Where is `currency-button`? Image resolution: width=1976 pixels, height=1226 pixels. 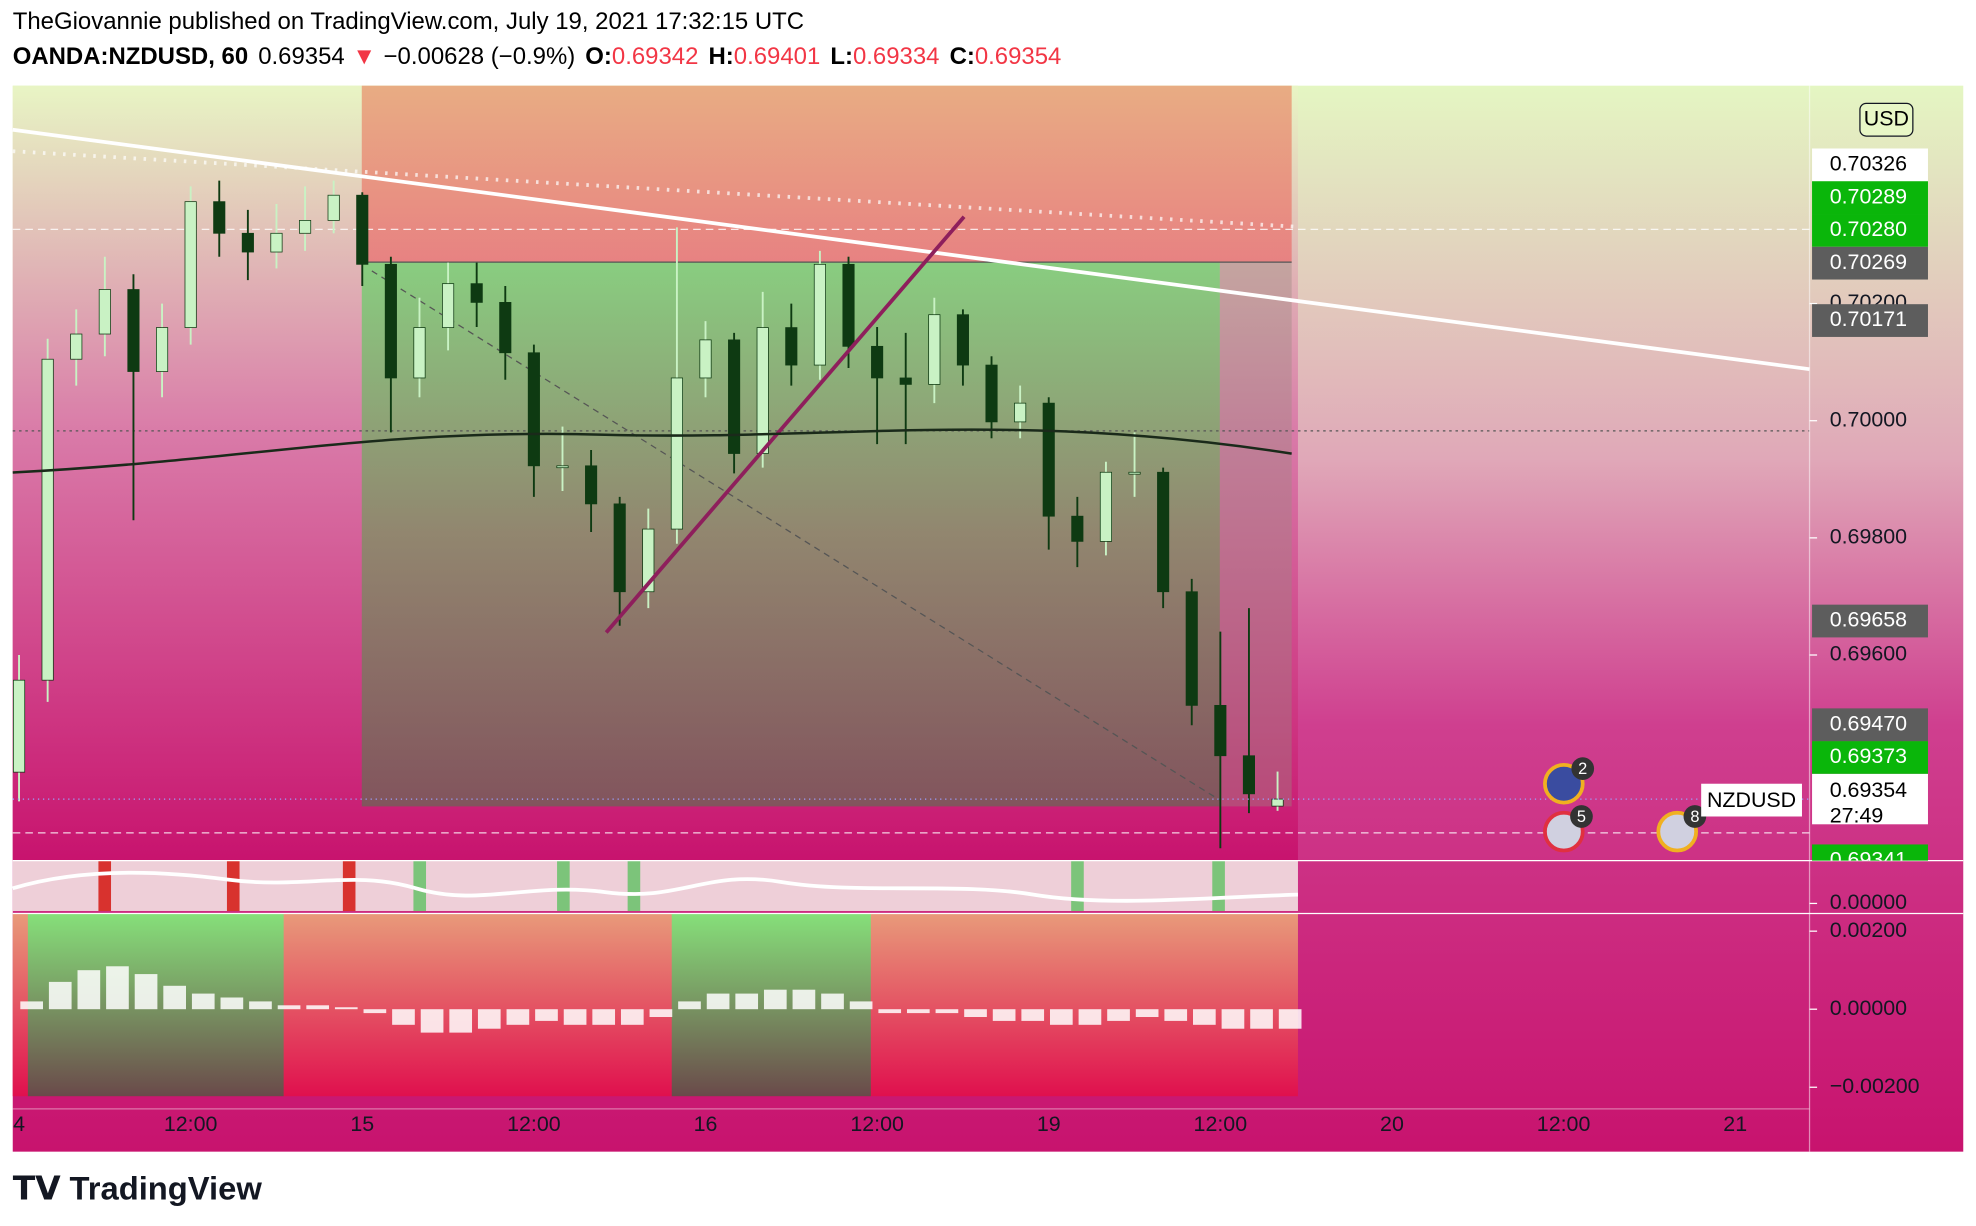
currency-button is located at coordinates (1886, 119).